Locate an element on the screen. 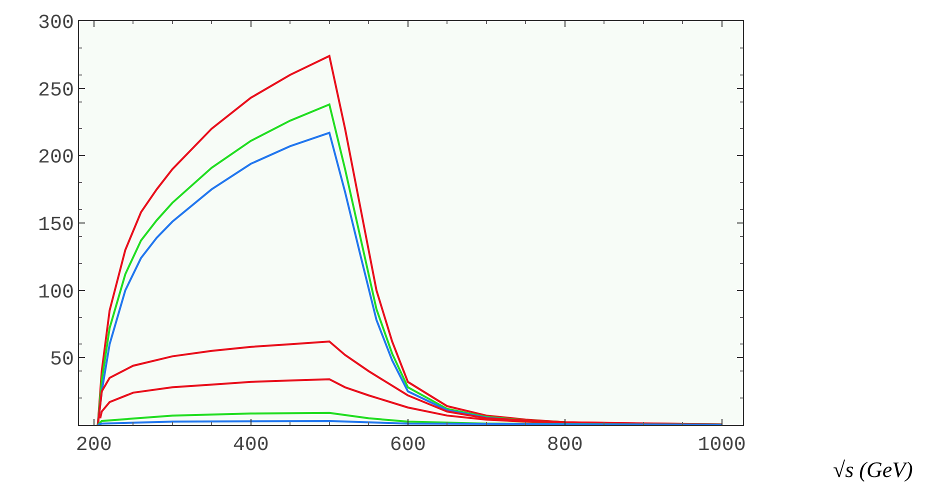 This screenshot has width=928, height=502. y-tick-label: 250 is located at coordinates (56, 90).